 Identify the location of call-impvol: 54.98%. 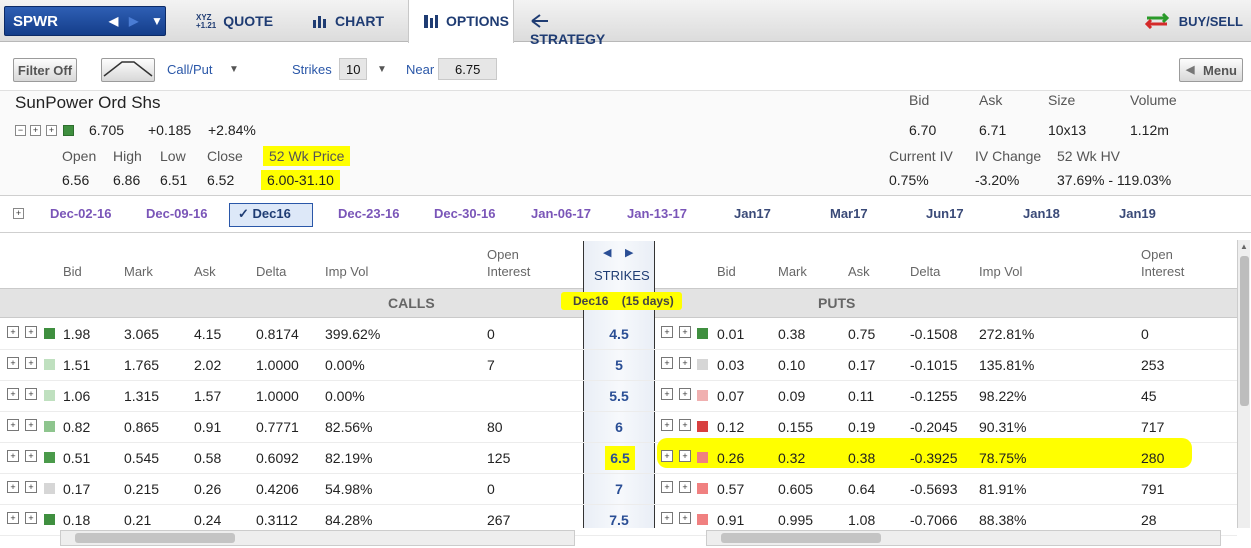
(349, 489).